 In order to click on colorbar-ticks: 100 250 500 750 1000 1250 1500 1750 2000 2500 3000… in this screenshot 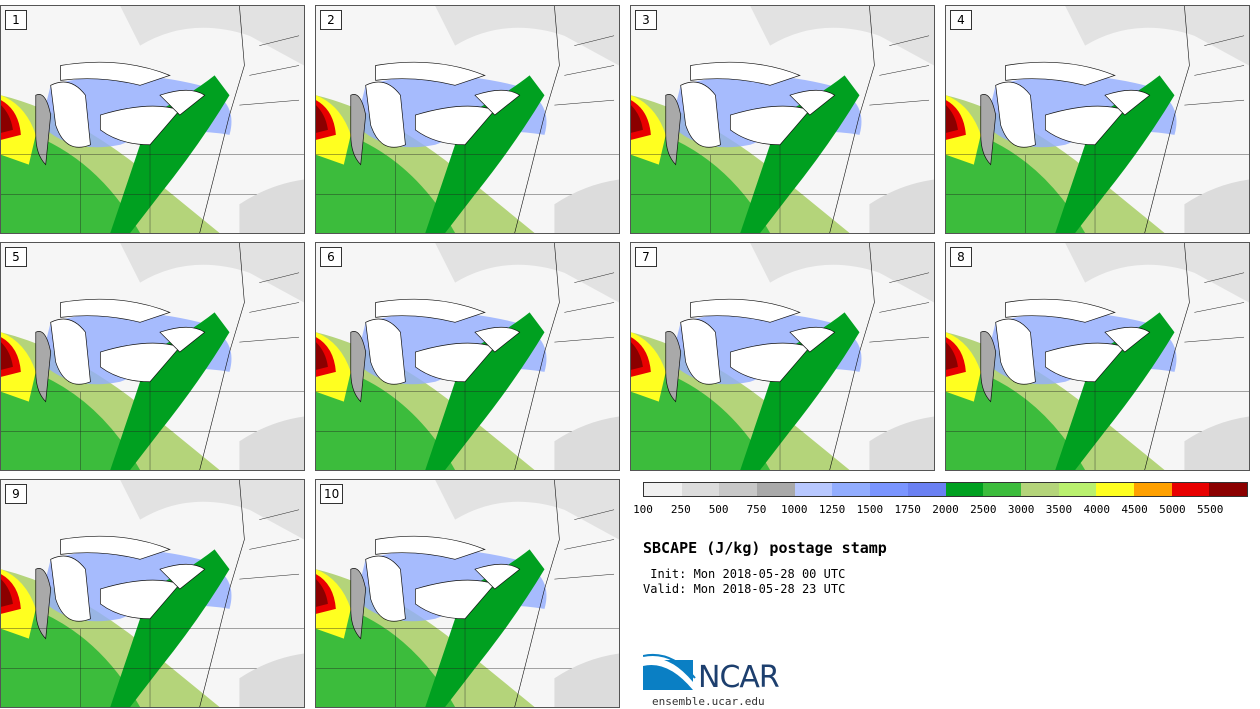, I will do `click(940, 510)`.